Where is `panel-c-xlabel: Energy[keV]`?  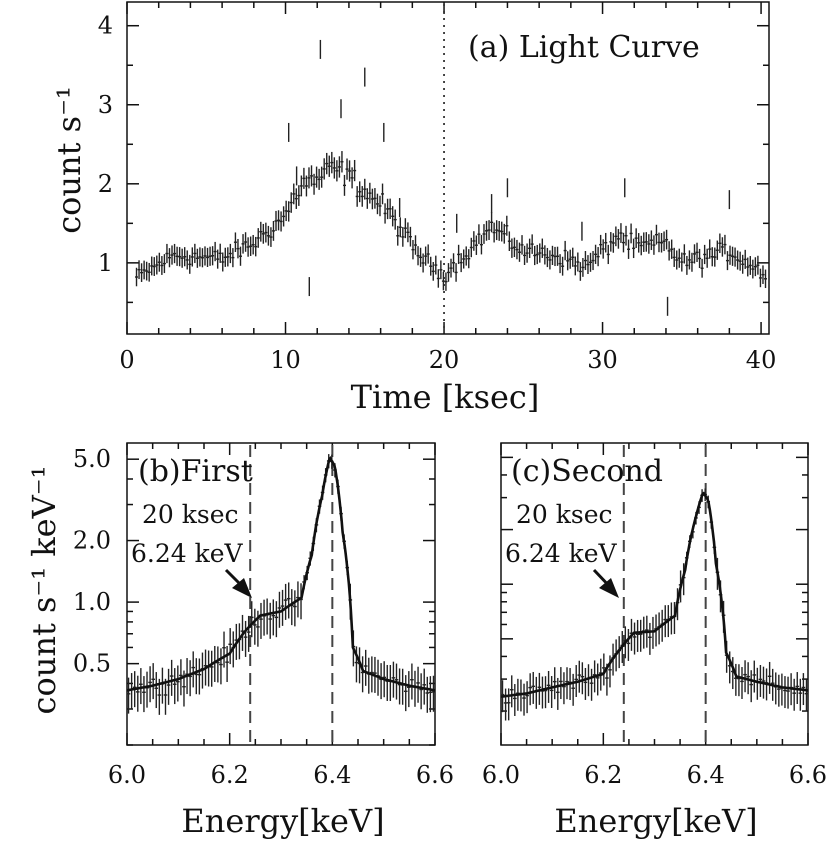
panel-c-xlabel: Energy[keV] is located at coordinates (655, 821).